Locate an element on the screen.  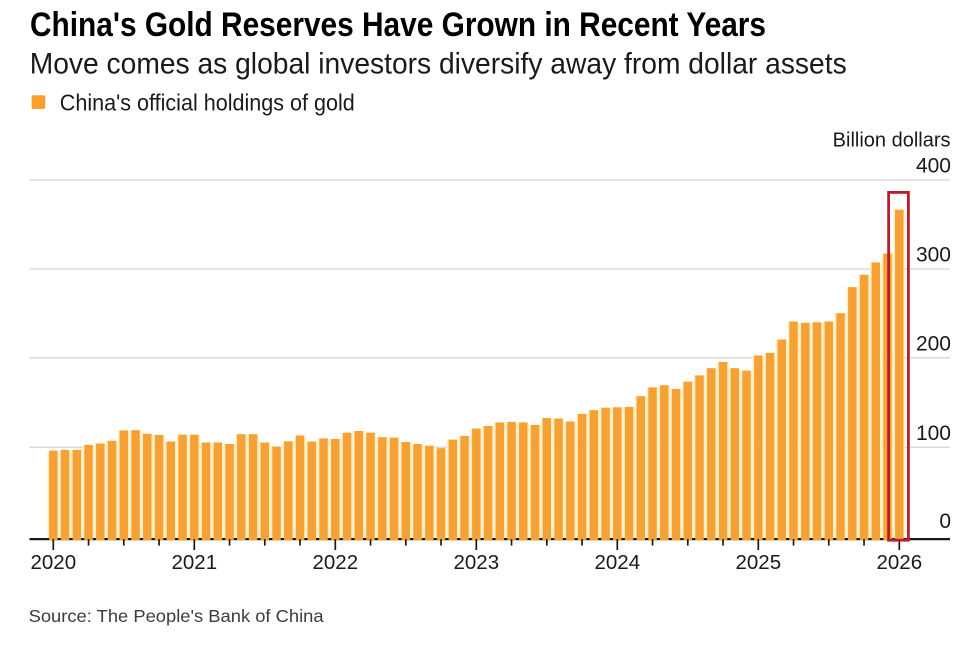
svg-text: 2025 is located at coordinates (758, 562).